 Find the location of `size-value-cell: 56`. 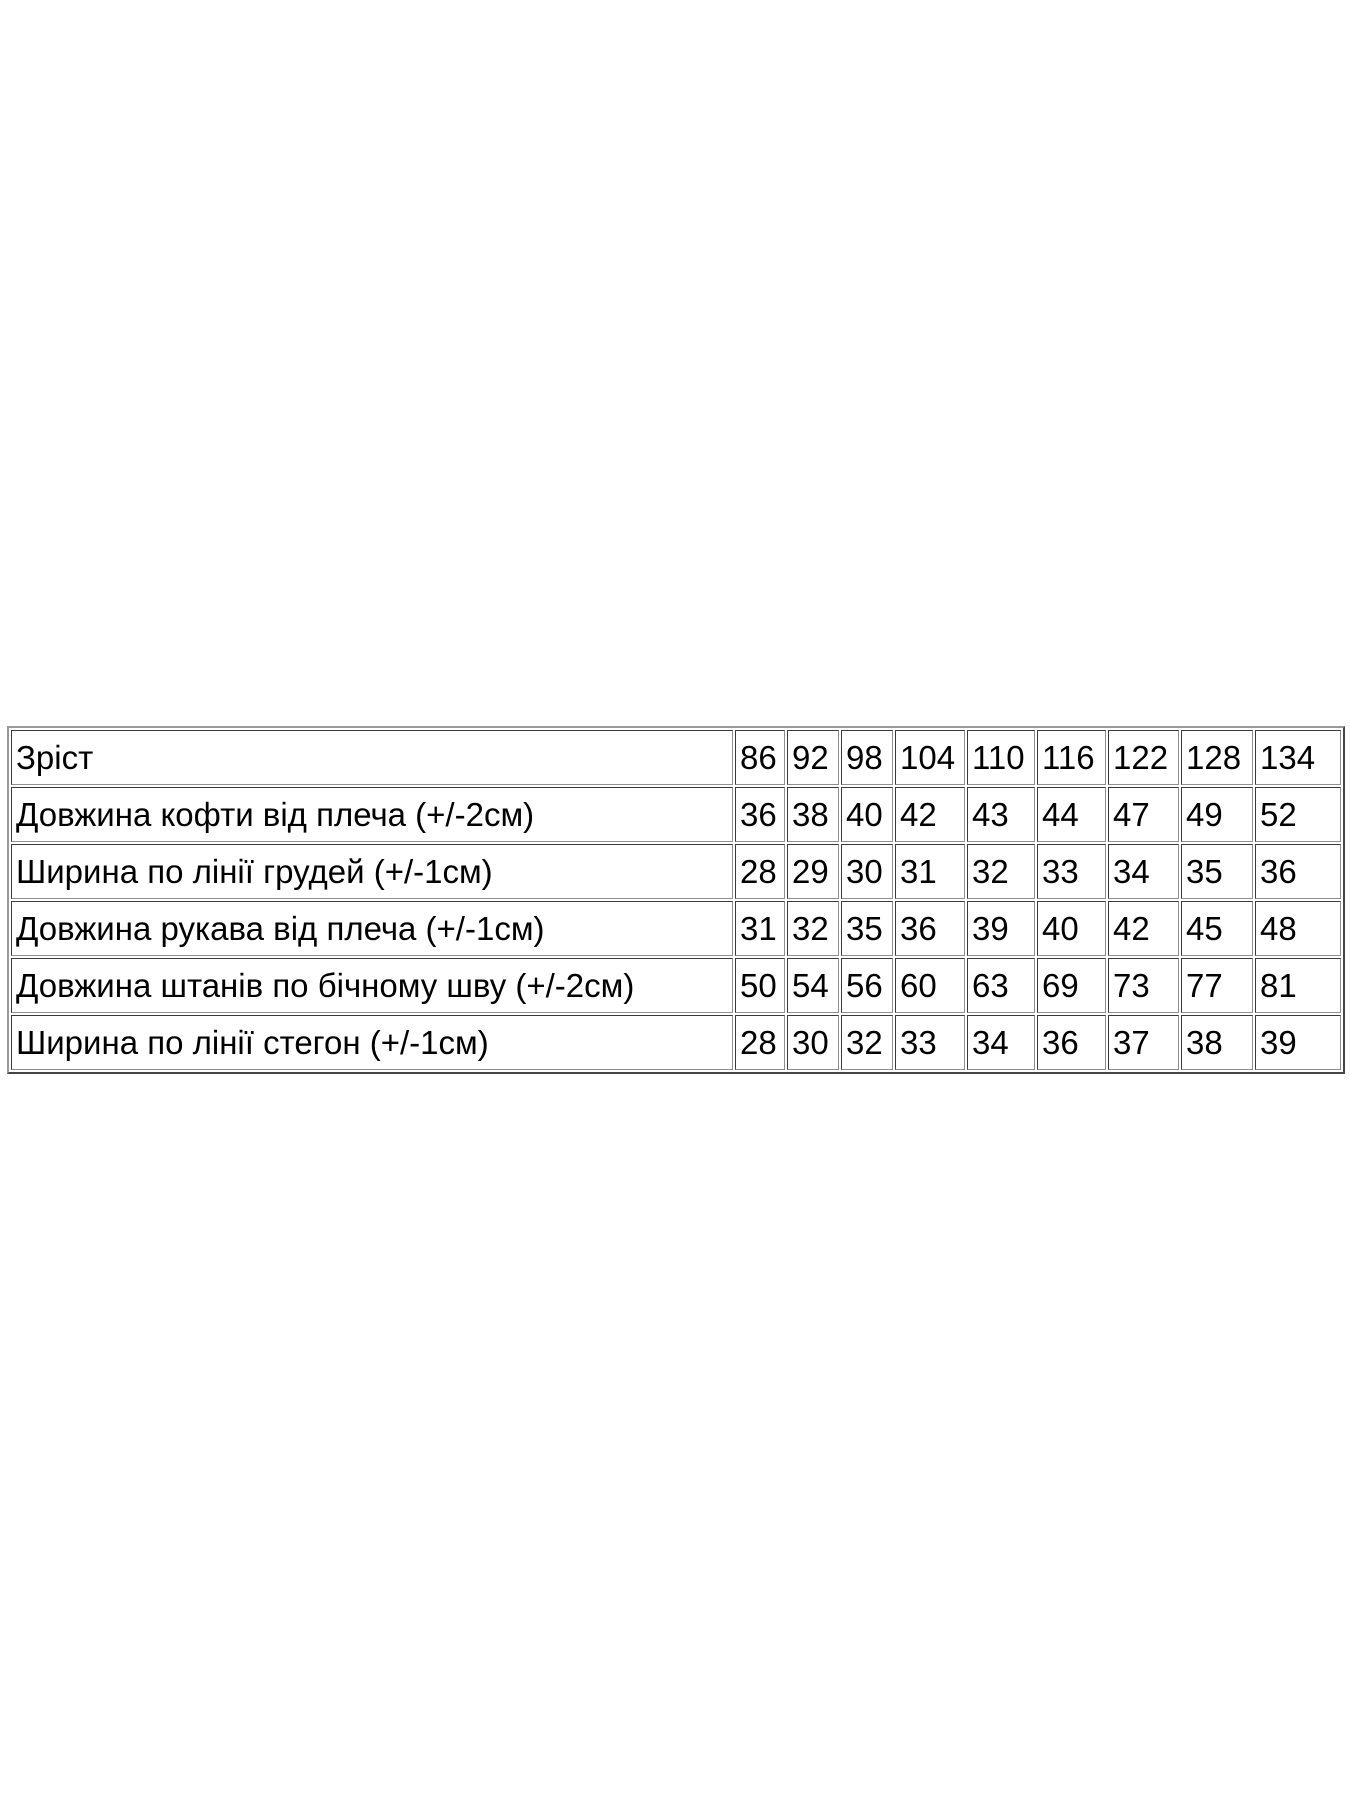

size-value-cell: 56 is located at coordinates (867, 985).